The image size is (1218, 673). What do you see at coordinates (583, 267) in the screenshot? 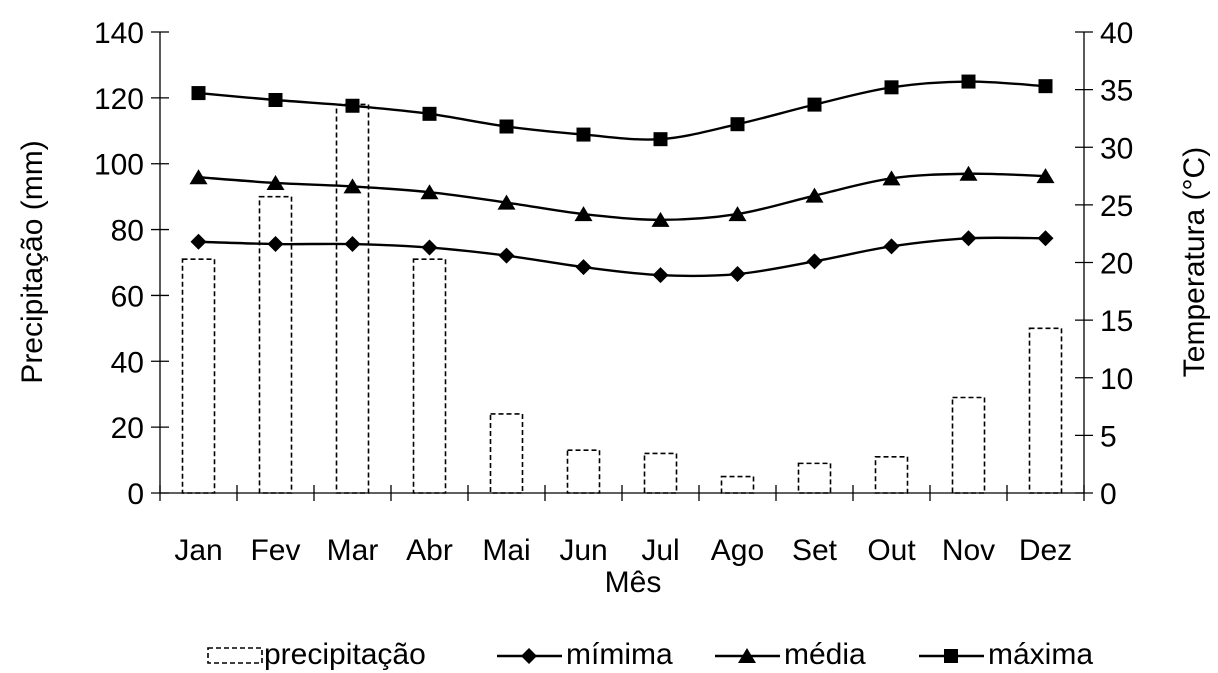
I see `point-0-jun` at bounding box center [583, 267].